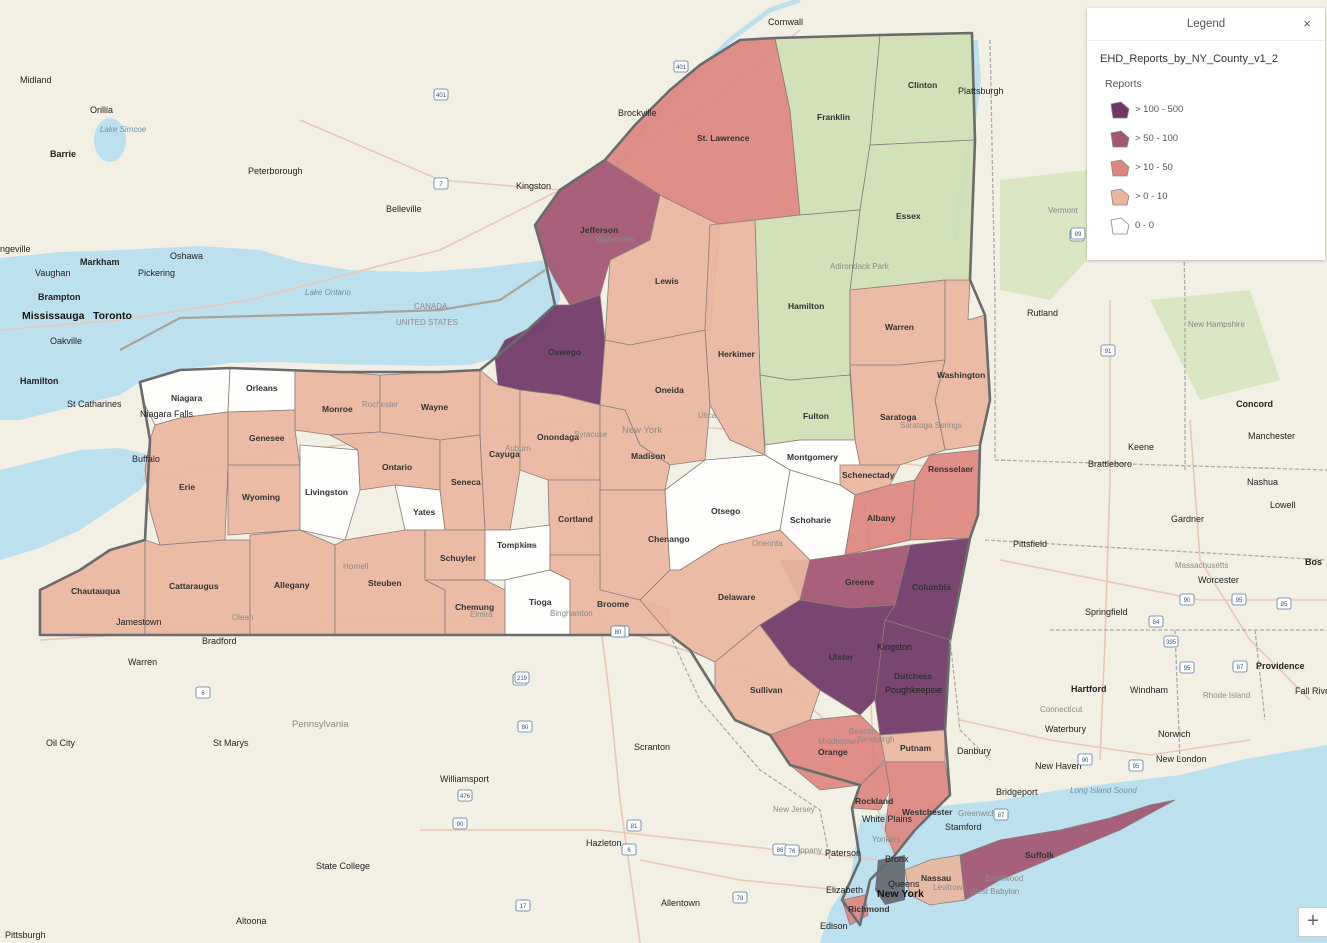 The width and height of the screenshot is (1327, 943). What do you see at coordinates (60, 743) in the screenshot?
I see `place-label: Oil City` at bounding box center [60, 743].